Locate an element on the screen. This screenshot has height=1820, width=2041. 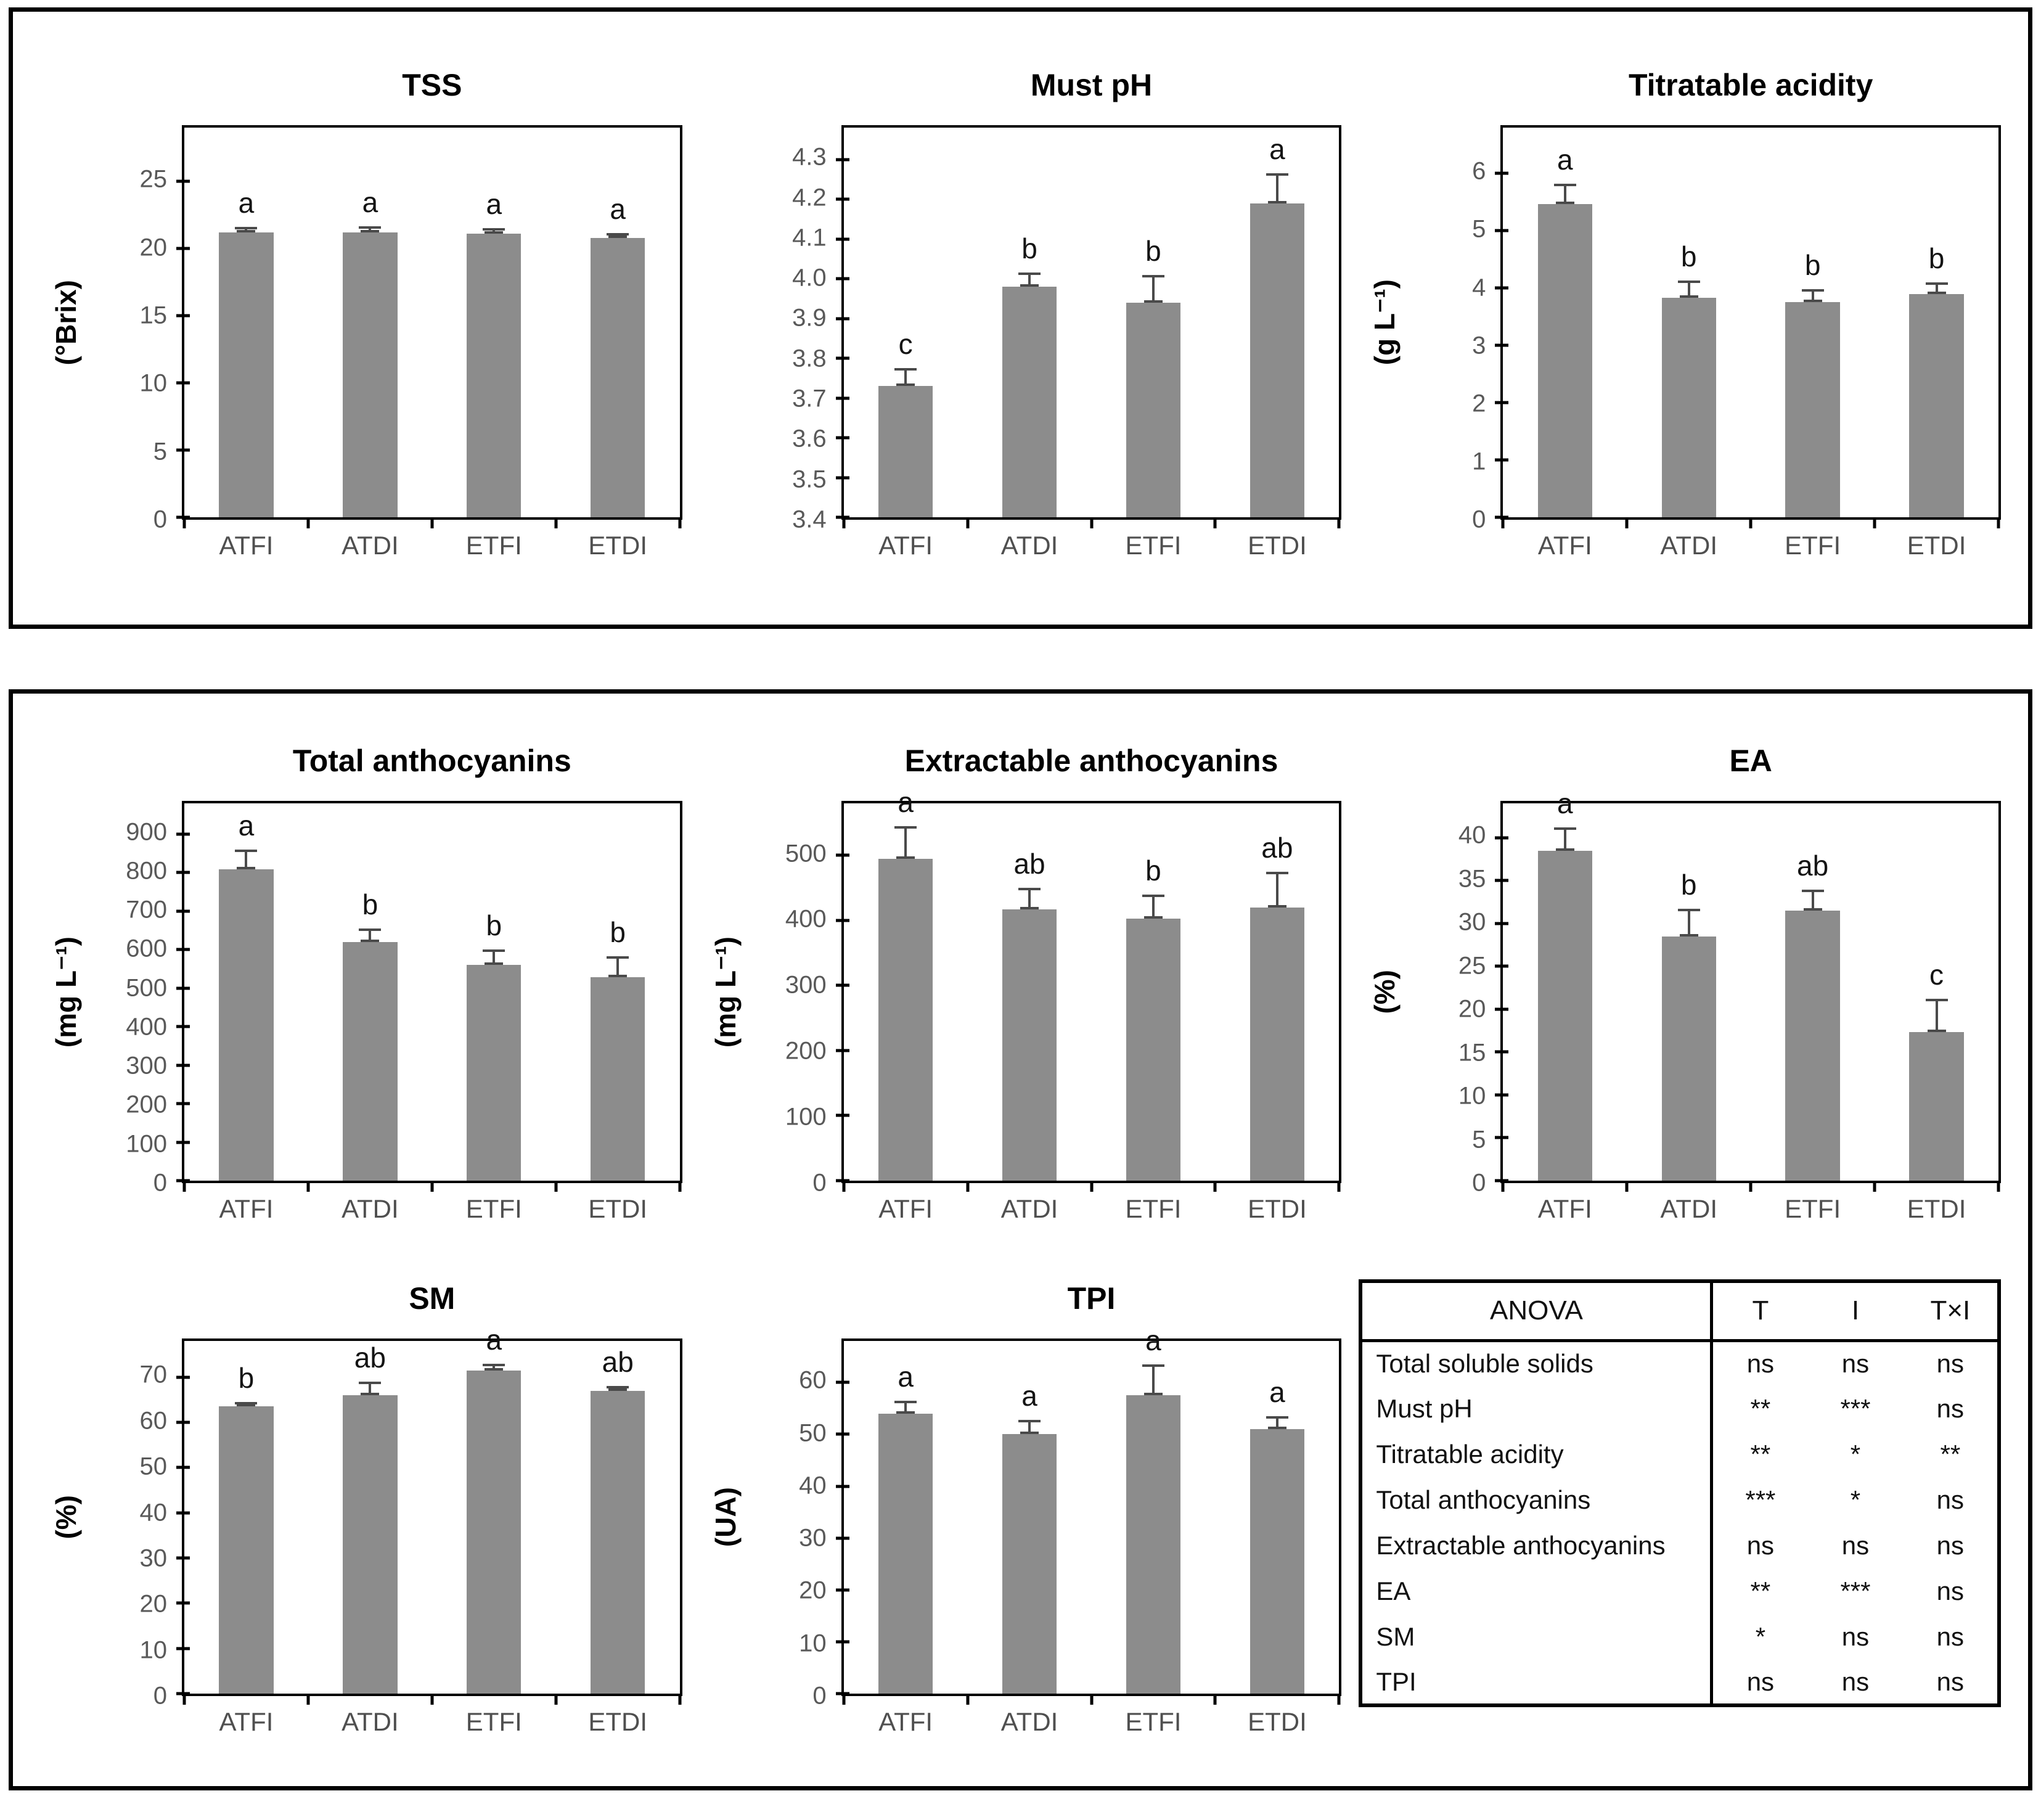
y-tick-label: 3.4 is located at coordinates (809, 519).